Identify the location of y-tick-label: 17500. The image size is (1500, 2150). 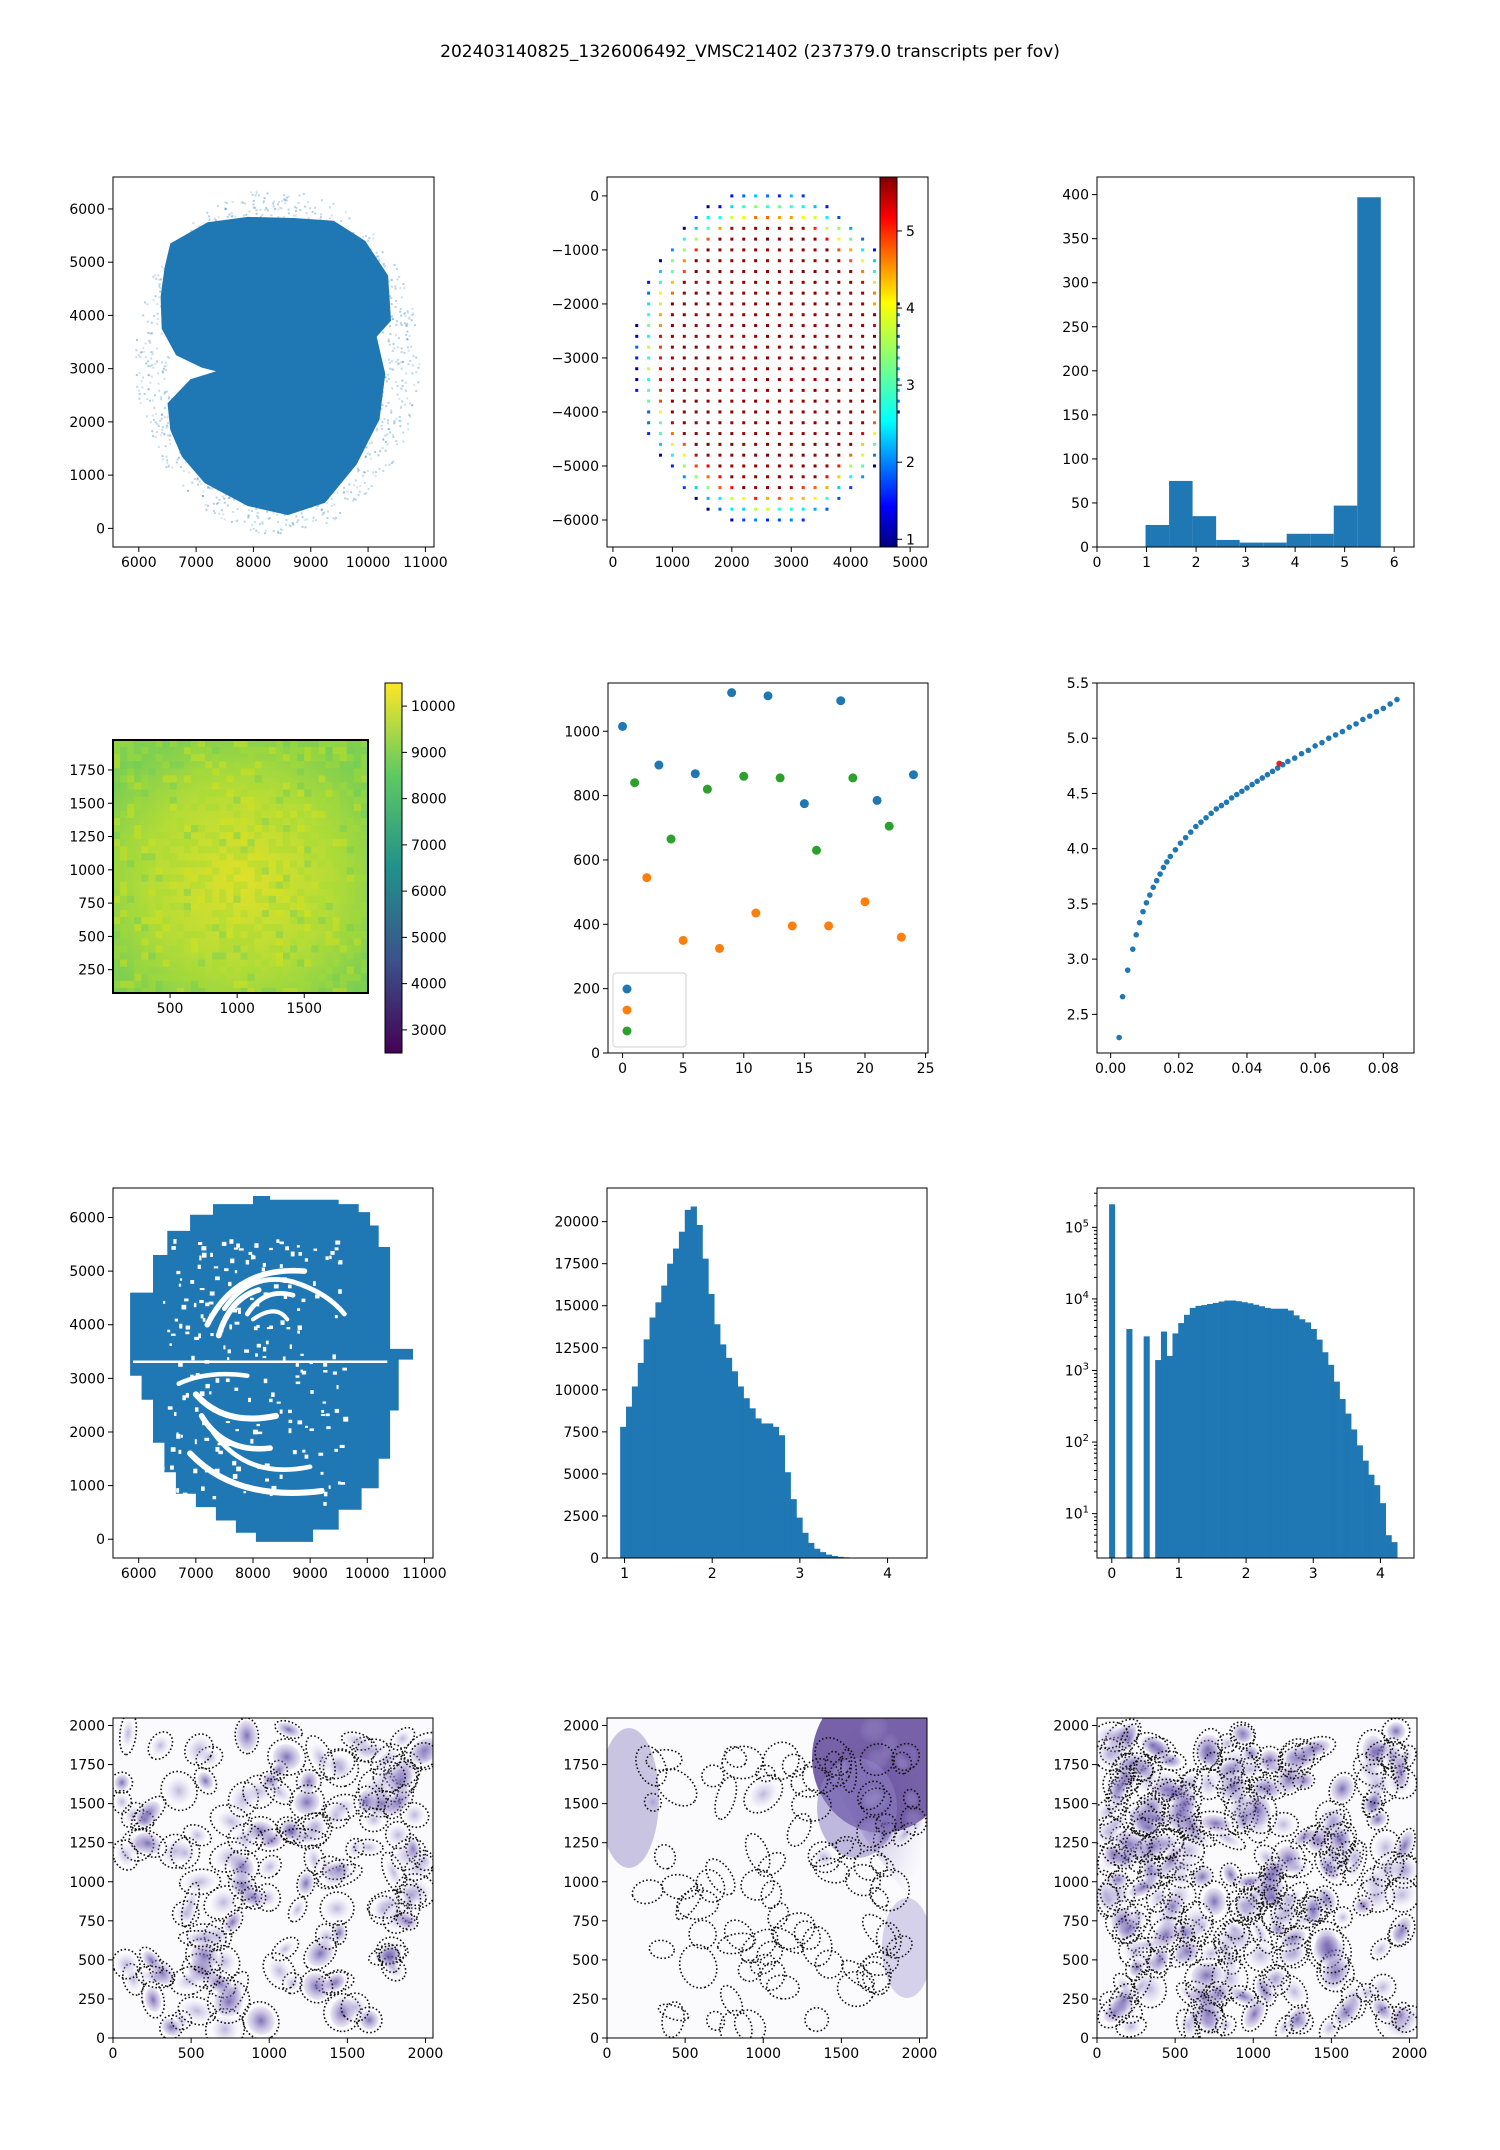
(576, 1265).